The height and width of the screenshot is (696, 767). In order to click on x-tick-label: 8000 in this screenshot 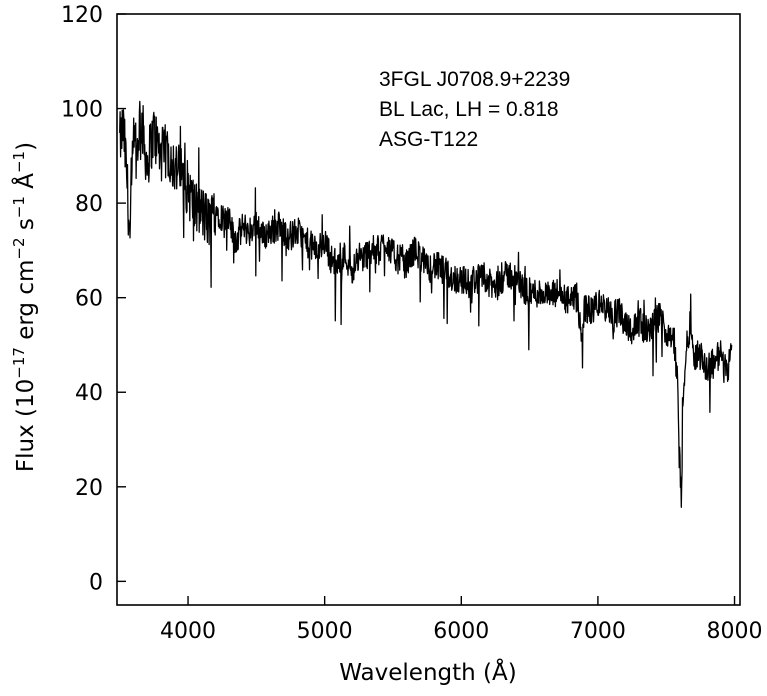, I will do `click(735, 631)`.